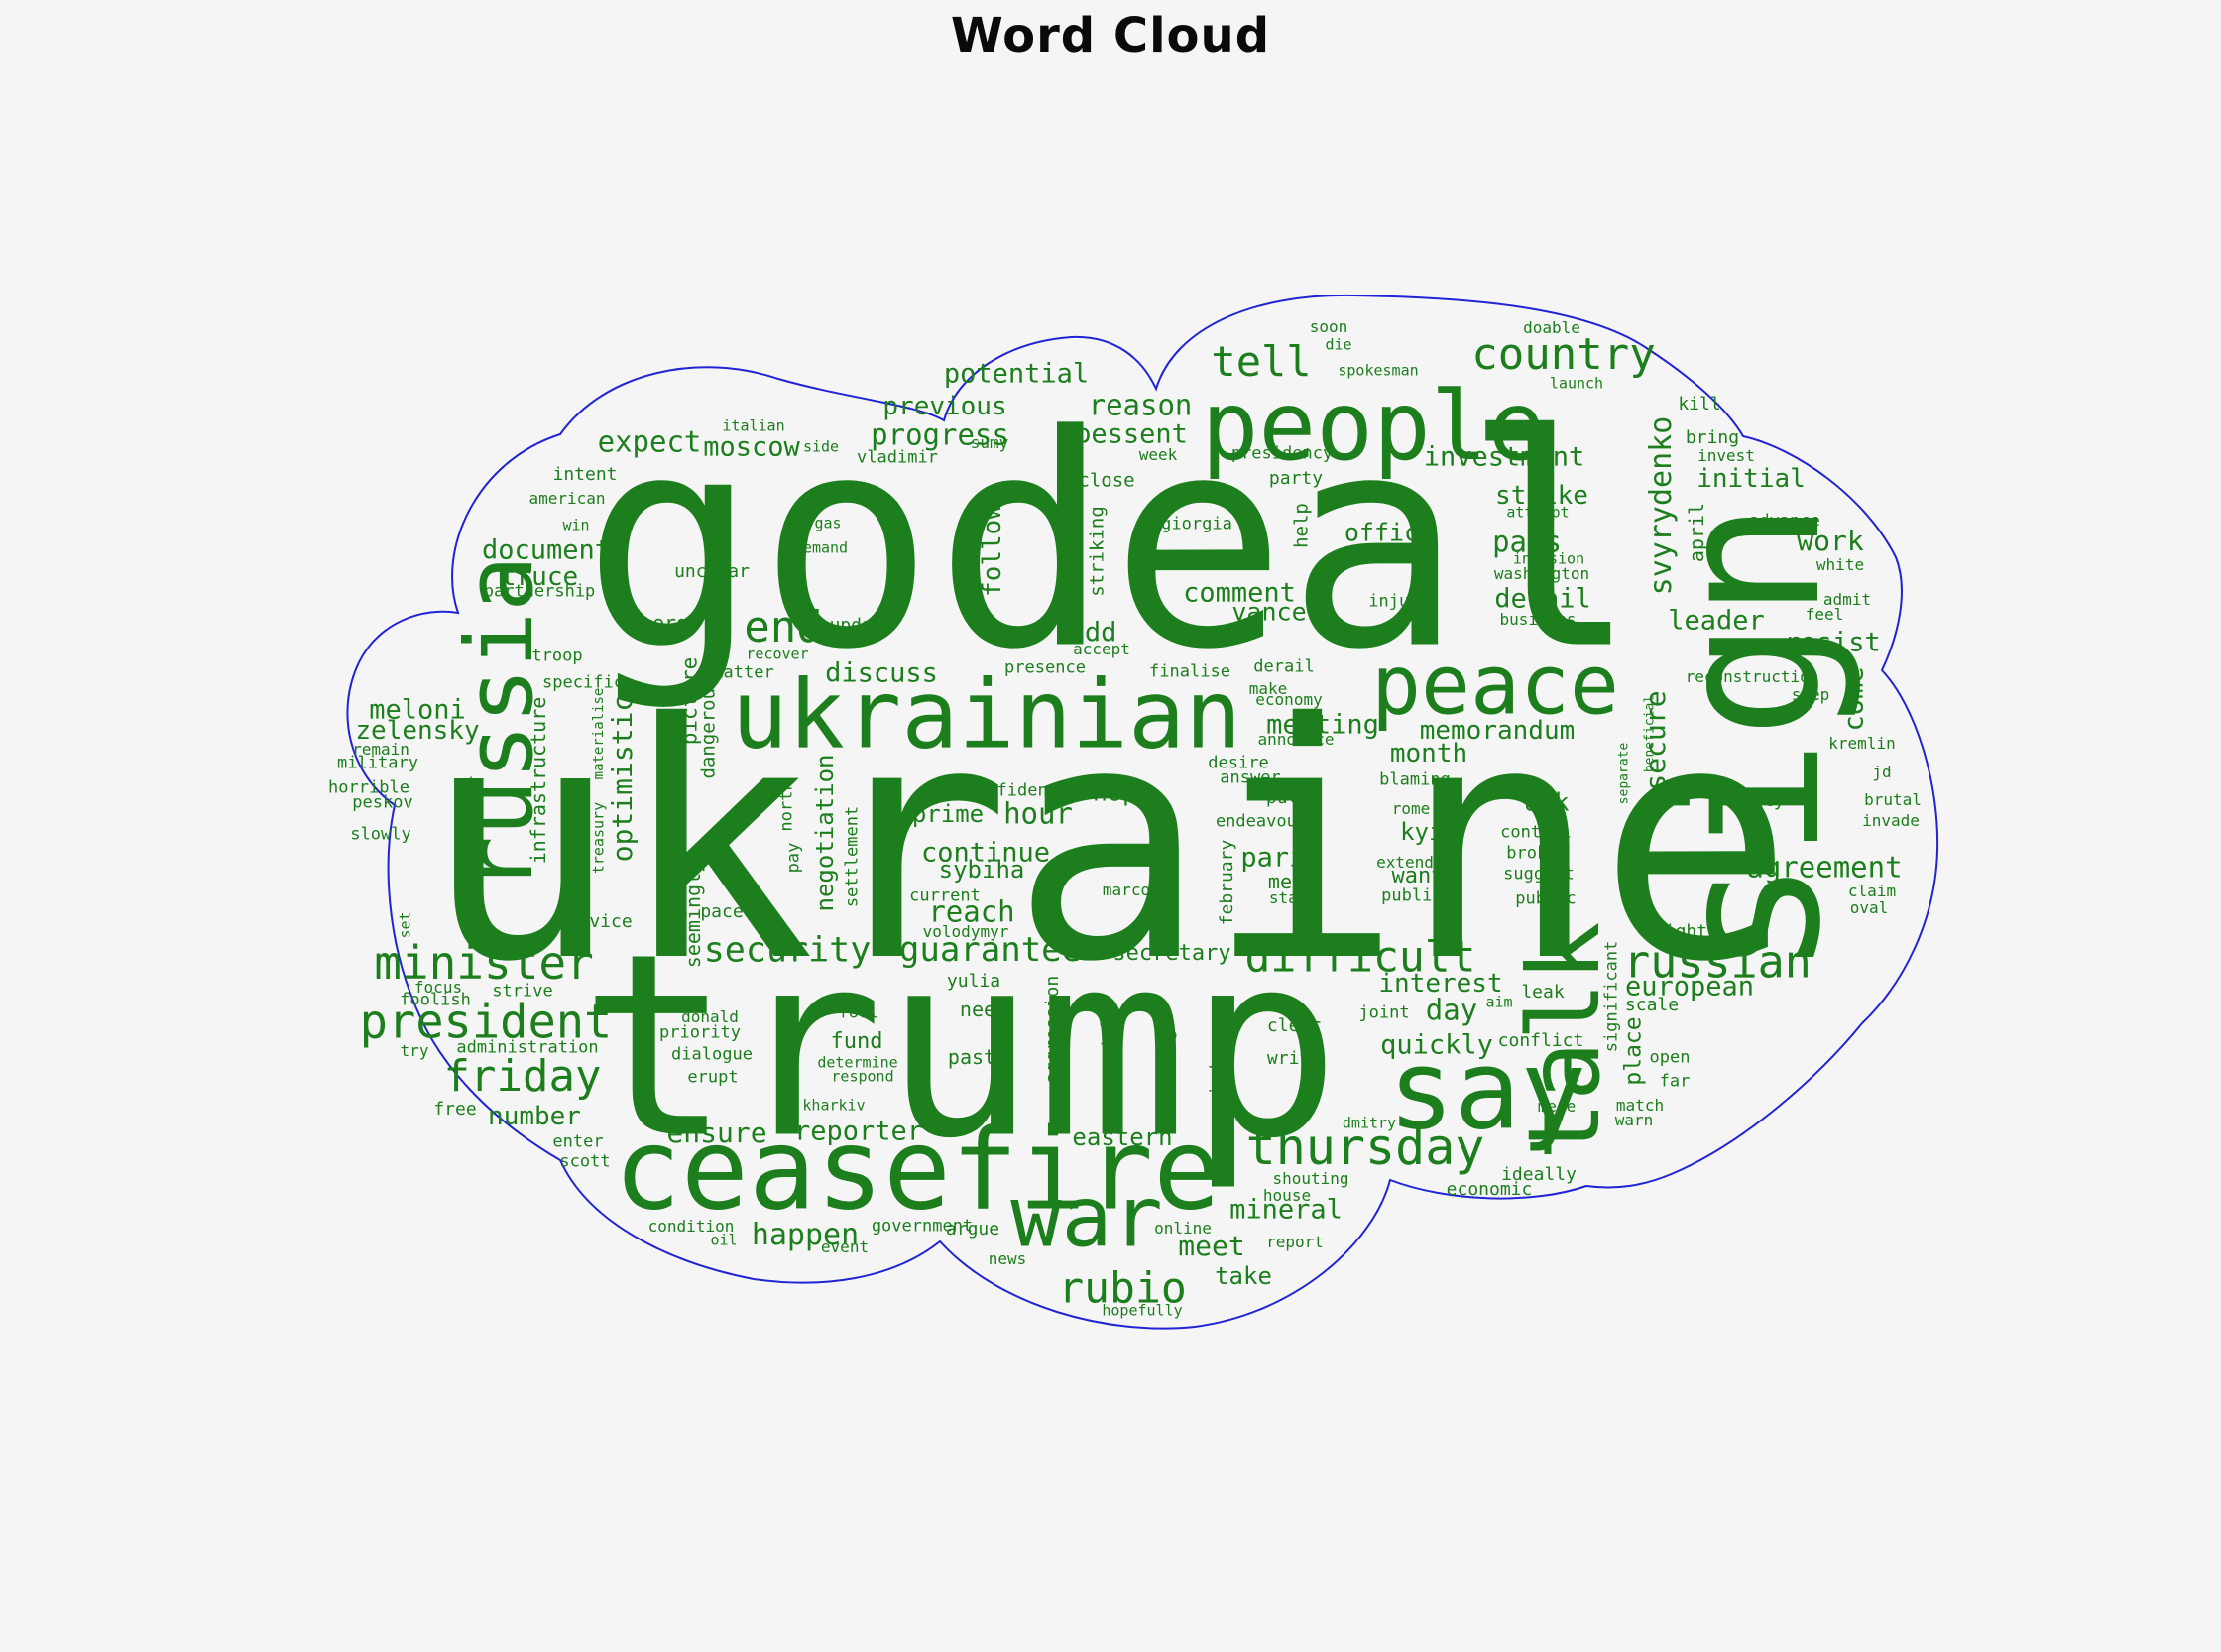  I want to click on word-minister: minister, so click(484, 963).